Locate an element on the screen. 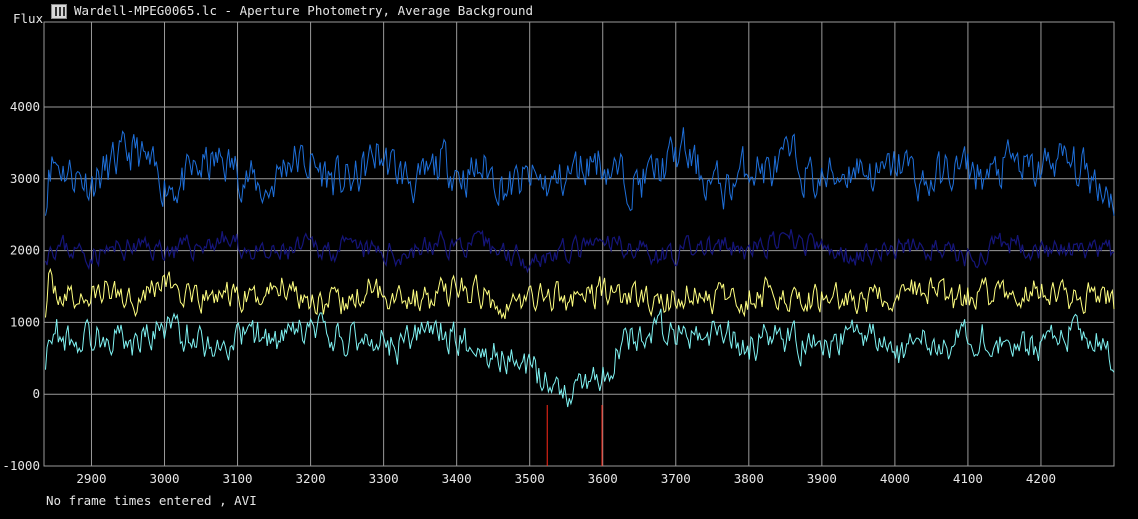 The width and height of the screenshot is (1138, 519). x-tick-label: 2900 is located at coordinates (91, 478).